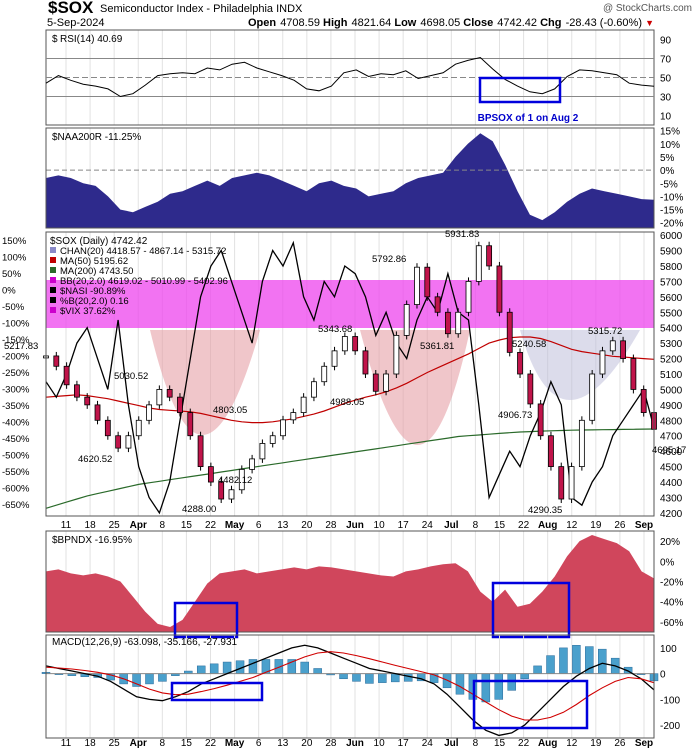  Describe the element at coordinates (115, 743) in the screenshot. I see `x-tick-label: 25` at that location.